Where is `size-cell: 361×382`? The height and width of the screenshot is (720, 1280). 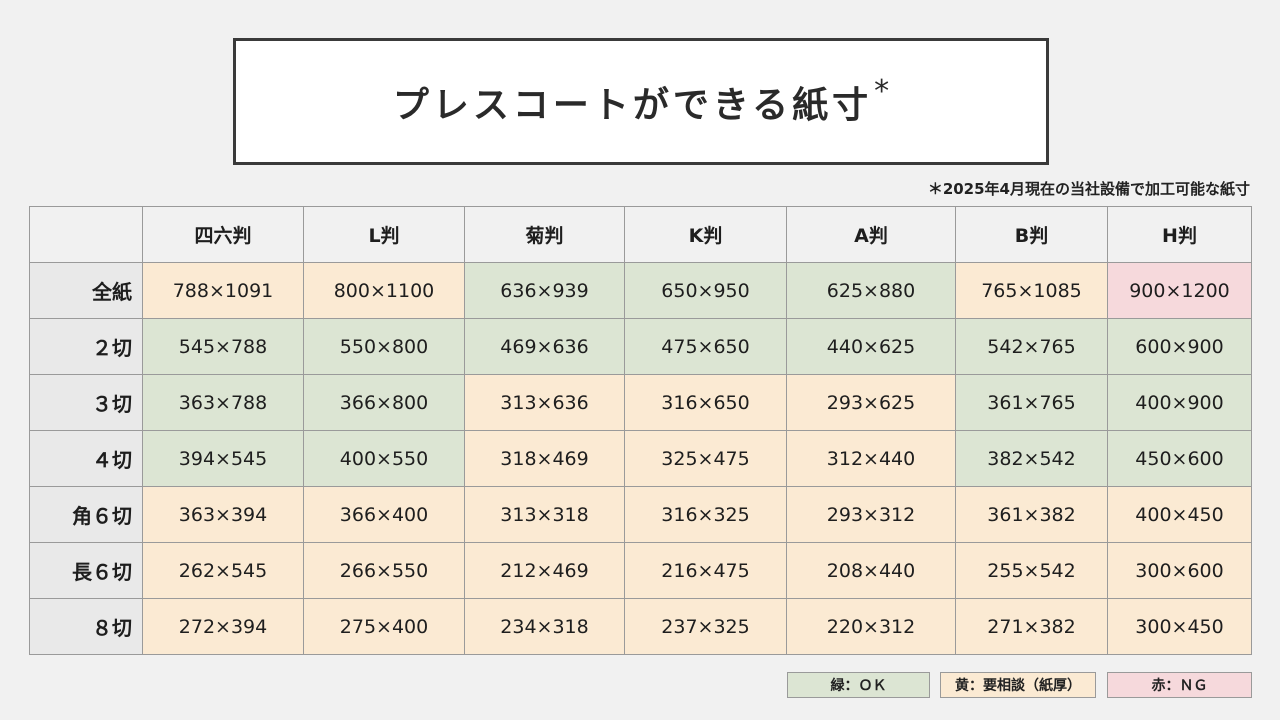 size-cell: 361×382 is located at coordinates (1031, 514).